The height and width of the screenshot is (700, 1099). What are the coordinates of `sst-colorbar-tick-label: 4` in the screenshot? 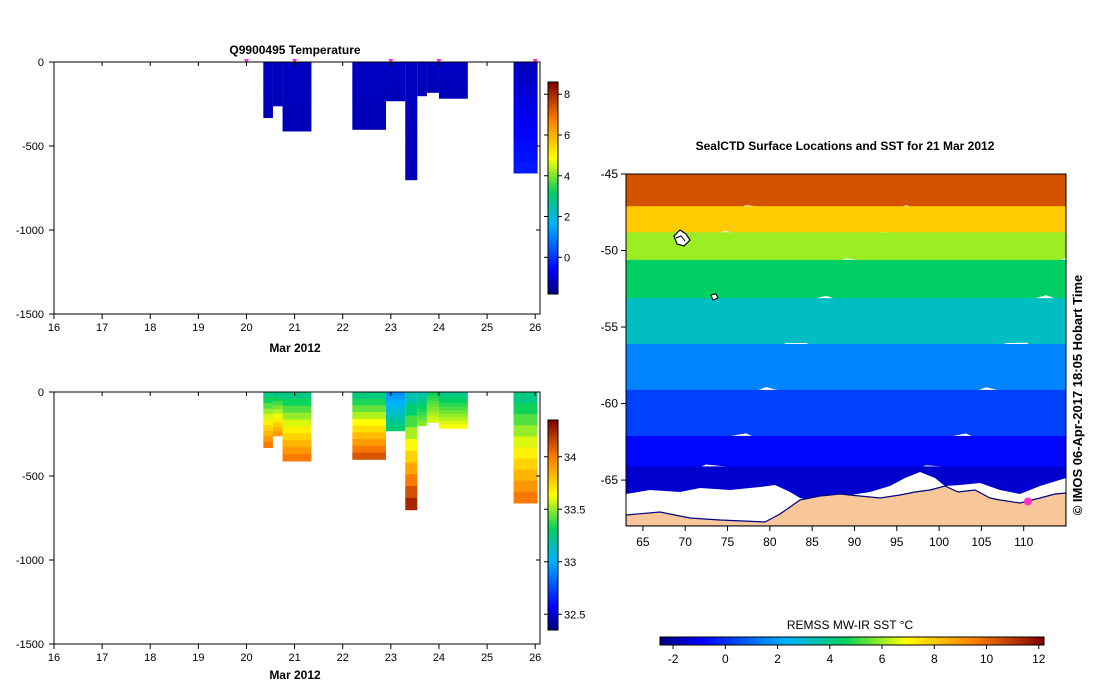 It's located at (829, 659).